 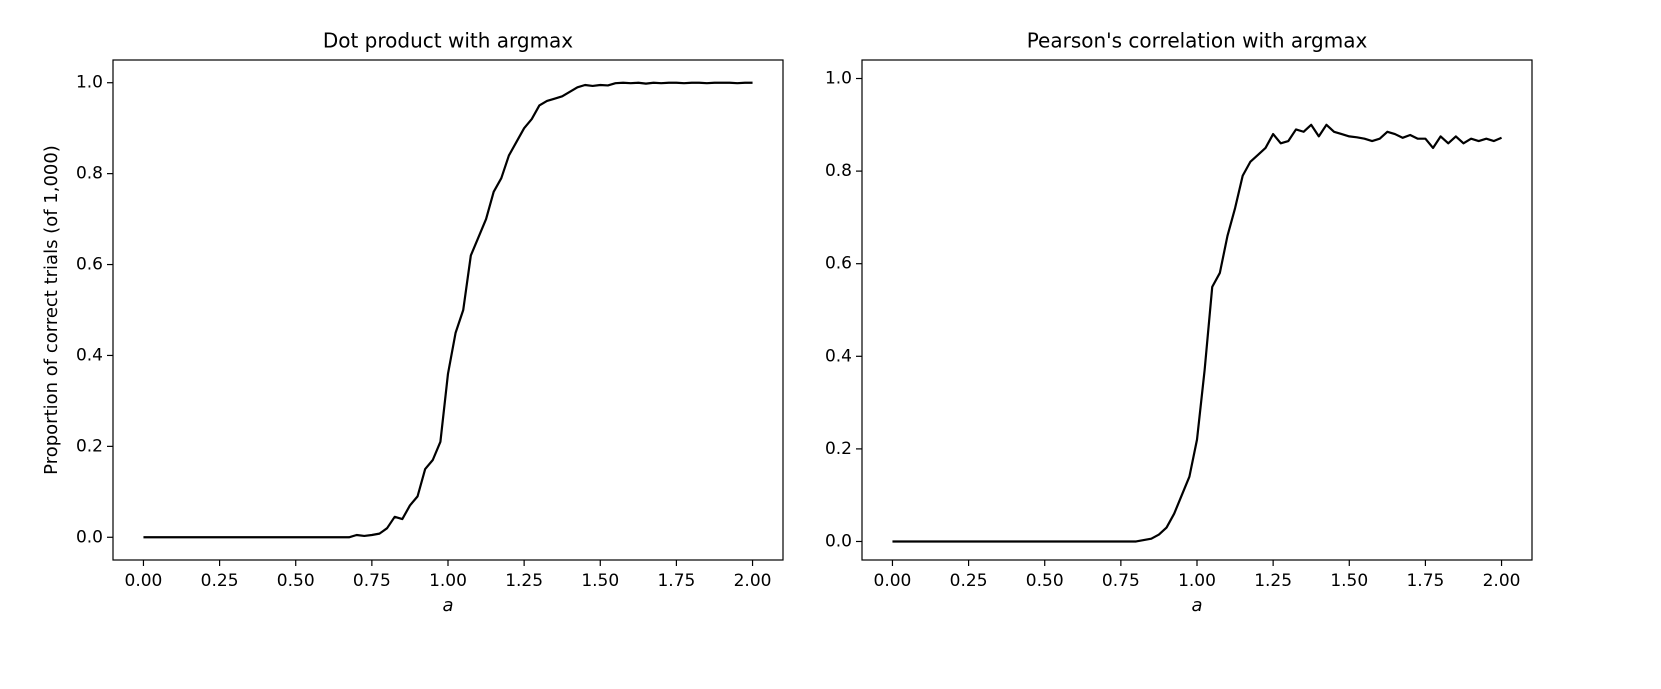 What do you see at coordinates (51, 310) in the screenshot?
I see `y-axis-label: Proportion of correct trials (of 1,000)` at bounding box center [51, 310].